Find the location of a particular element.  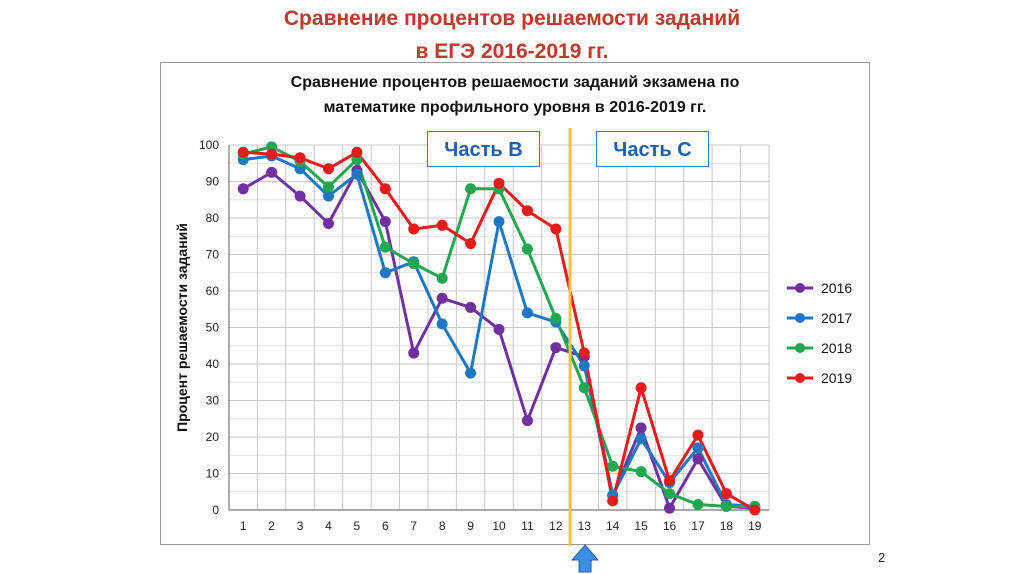

x-tick-label: 12 is located at coordinates (556, 526).